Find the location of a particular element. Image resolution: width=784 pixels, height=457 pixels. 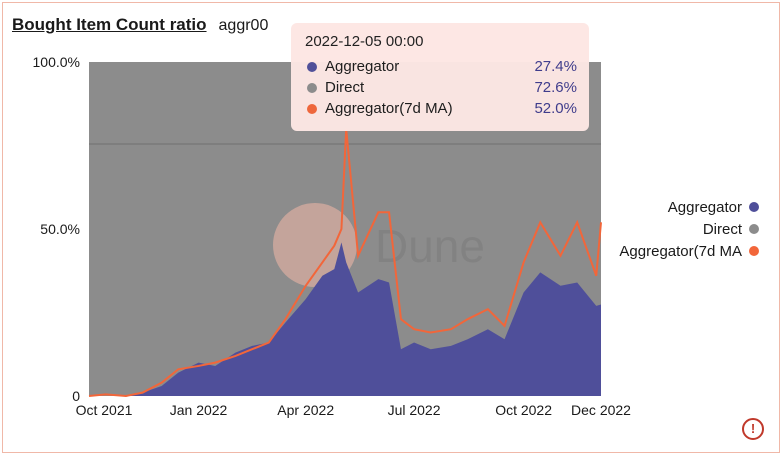

tooltip-series-value: 72.6% is located at coordinates (555, 87).